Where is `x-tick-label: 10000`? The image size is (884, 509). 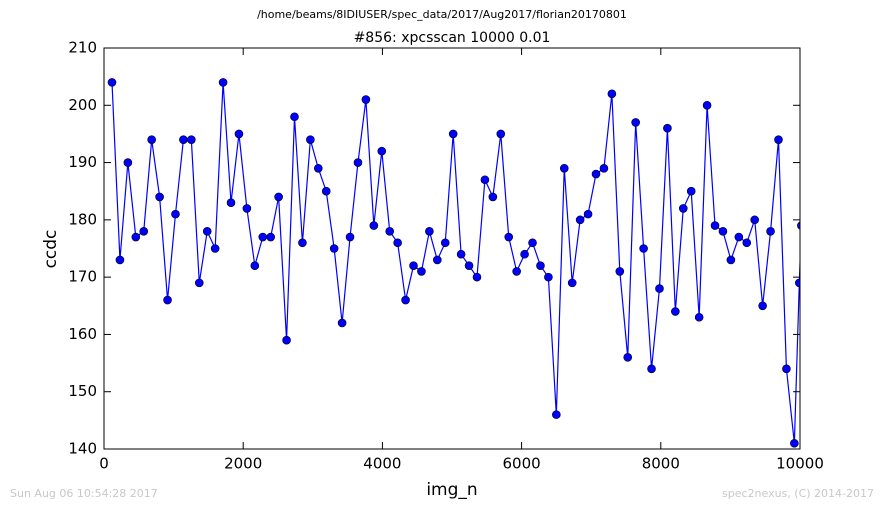 x-tick-label: 10000 is located at coordinates (800, 464).